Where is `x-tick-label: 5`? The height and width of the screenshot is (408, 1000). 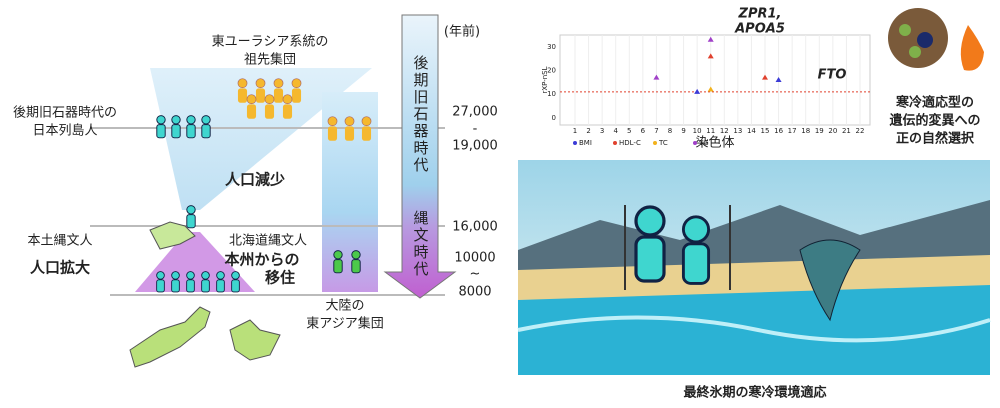
x-tick-label: 5 is located at coordinates (629, 131).